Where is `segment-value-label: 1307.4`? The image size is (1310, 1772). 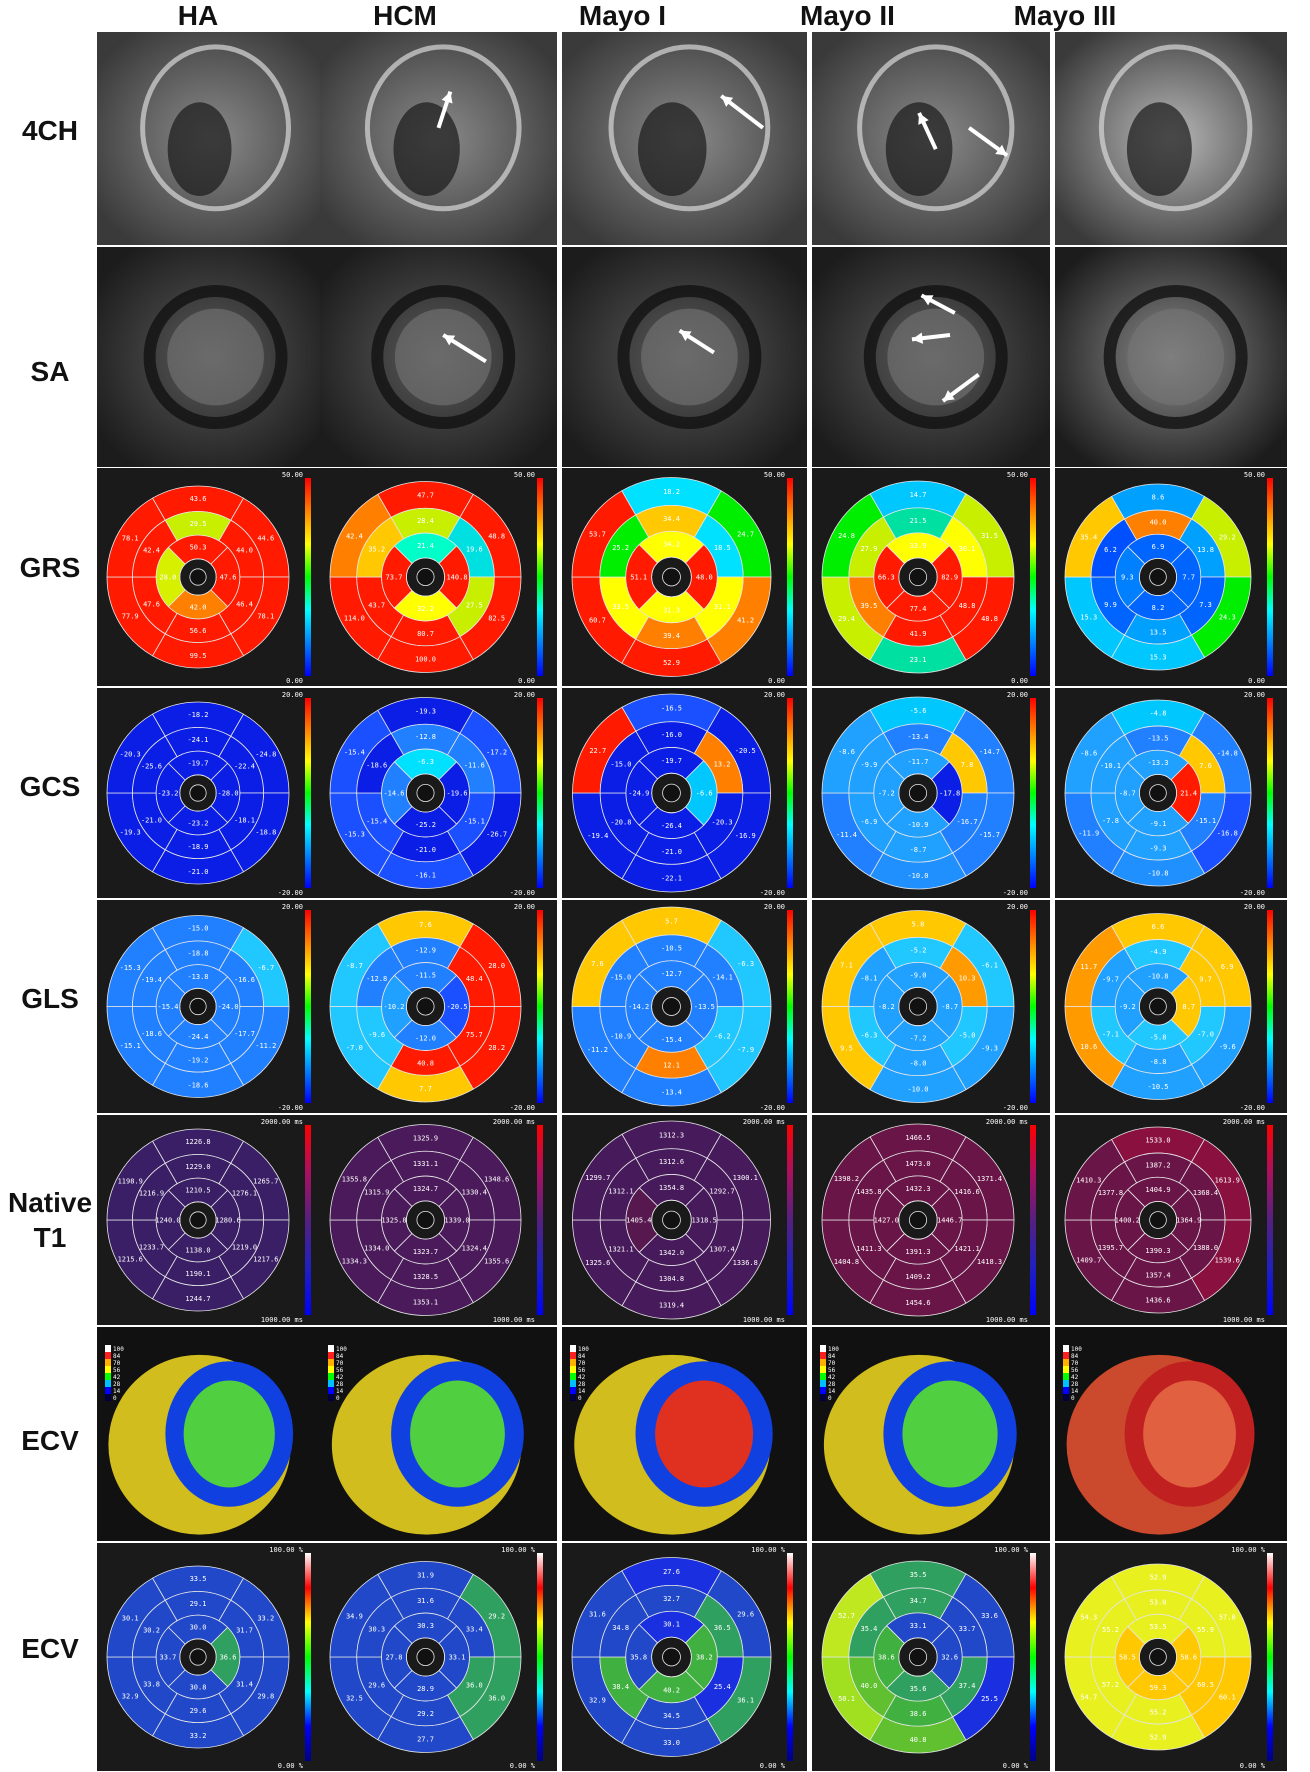
segment-value-label: 1307.4 is located at coordinates (721, 1250).